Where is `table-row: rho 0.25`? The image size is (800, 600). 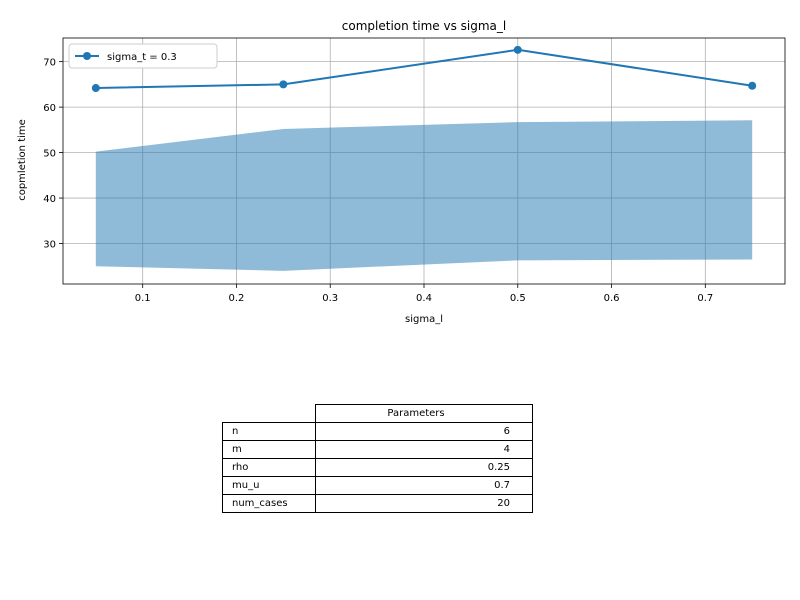 table-row: rho 0.25 is located at coordinates (377, 467).